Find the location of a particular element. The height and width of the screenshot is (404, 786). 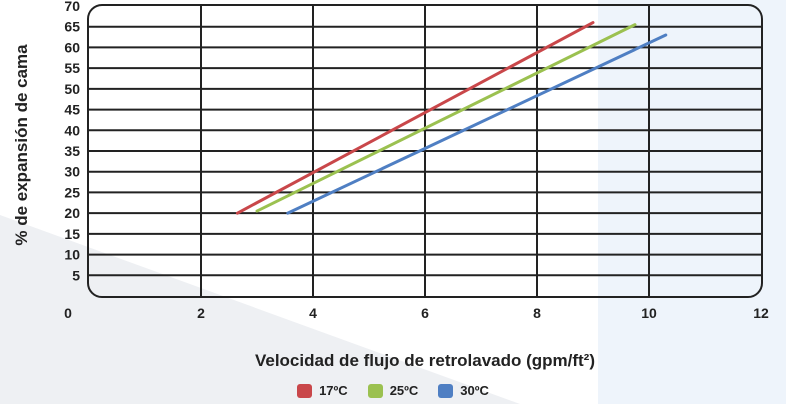

legend-label-17: 17ºC is located at coordinates (333, 390).